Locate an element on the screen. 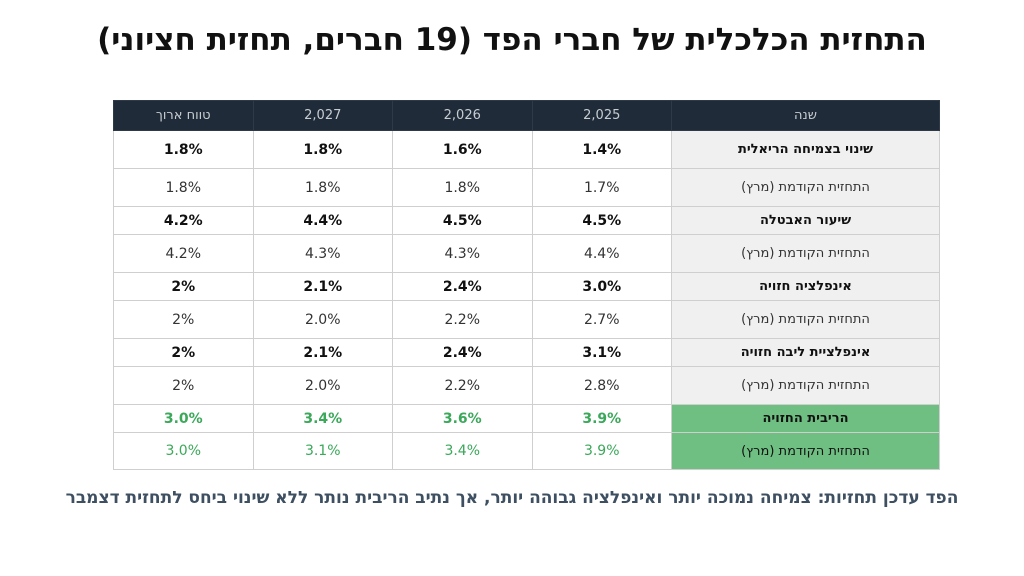  table-row-interest-rate: הריבית החזויה 3.9% 3.6% 3.4% 3.0% is located at coordinates (526, 418).